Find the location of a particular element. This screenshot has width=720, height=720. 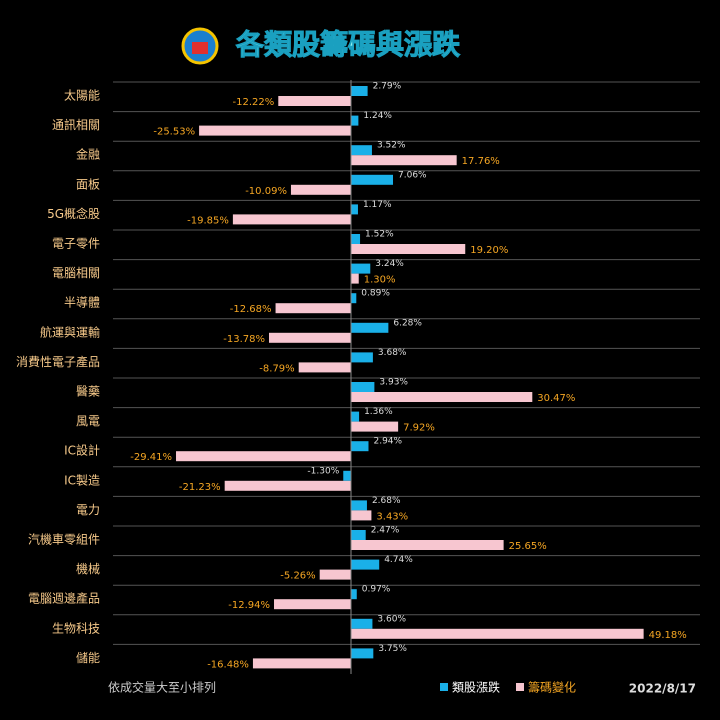

category-label: 太陽能 is located at coordinates (82, 95).